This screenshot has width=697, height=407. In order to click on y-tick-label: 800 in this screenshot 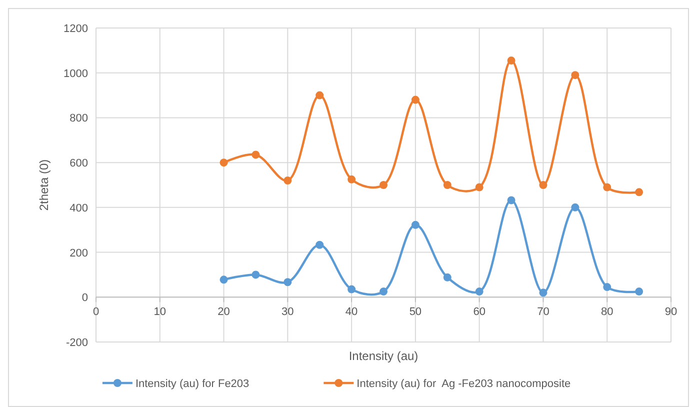, I will do `click(79, 118)`.